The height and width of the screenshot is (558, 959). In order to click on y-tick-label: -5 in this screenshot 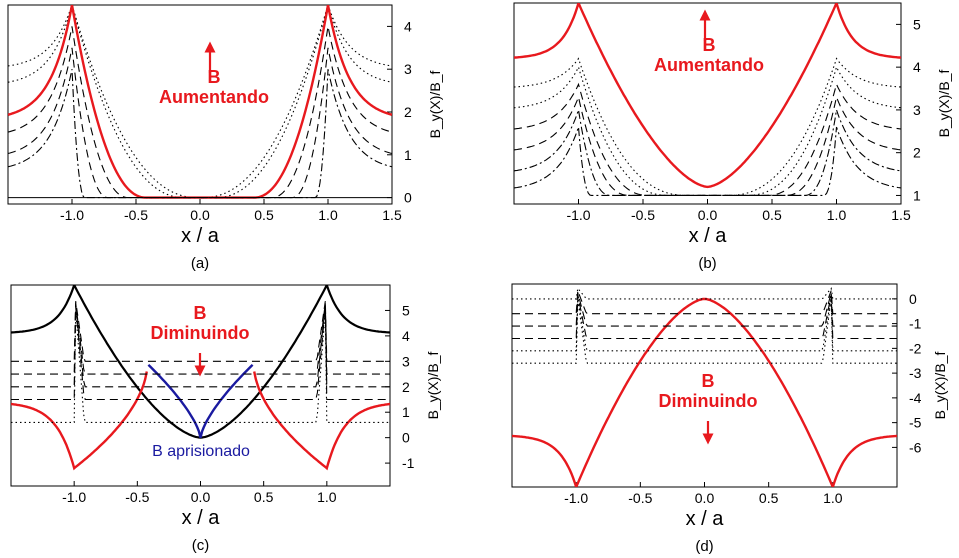, I will do `click(915, 423)`.